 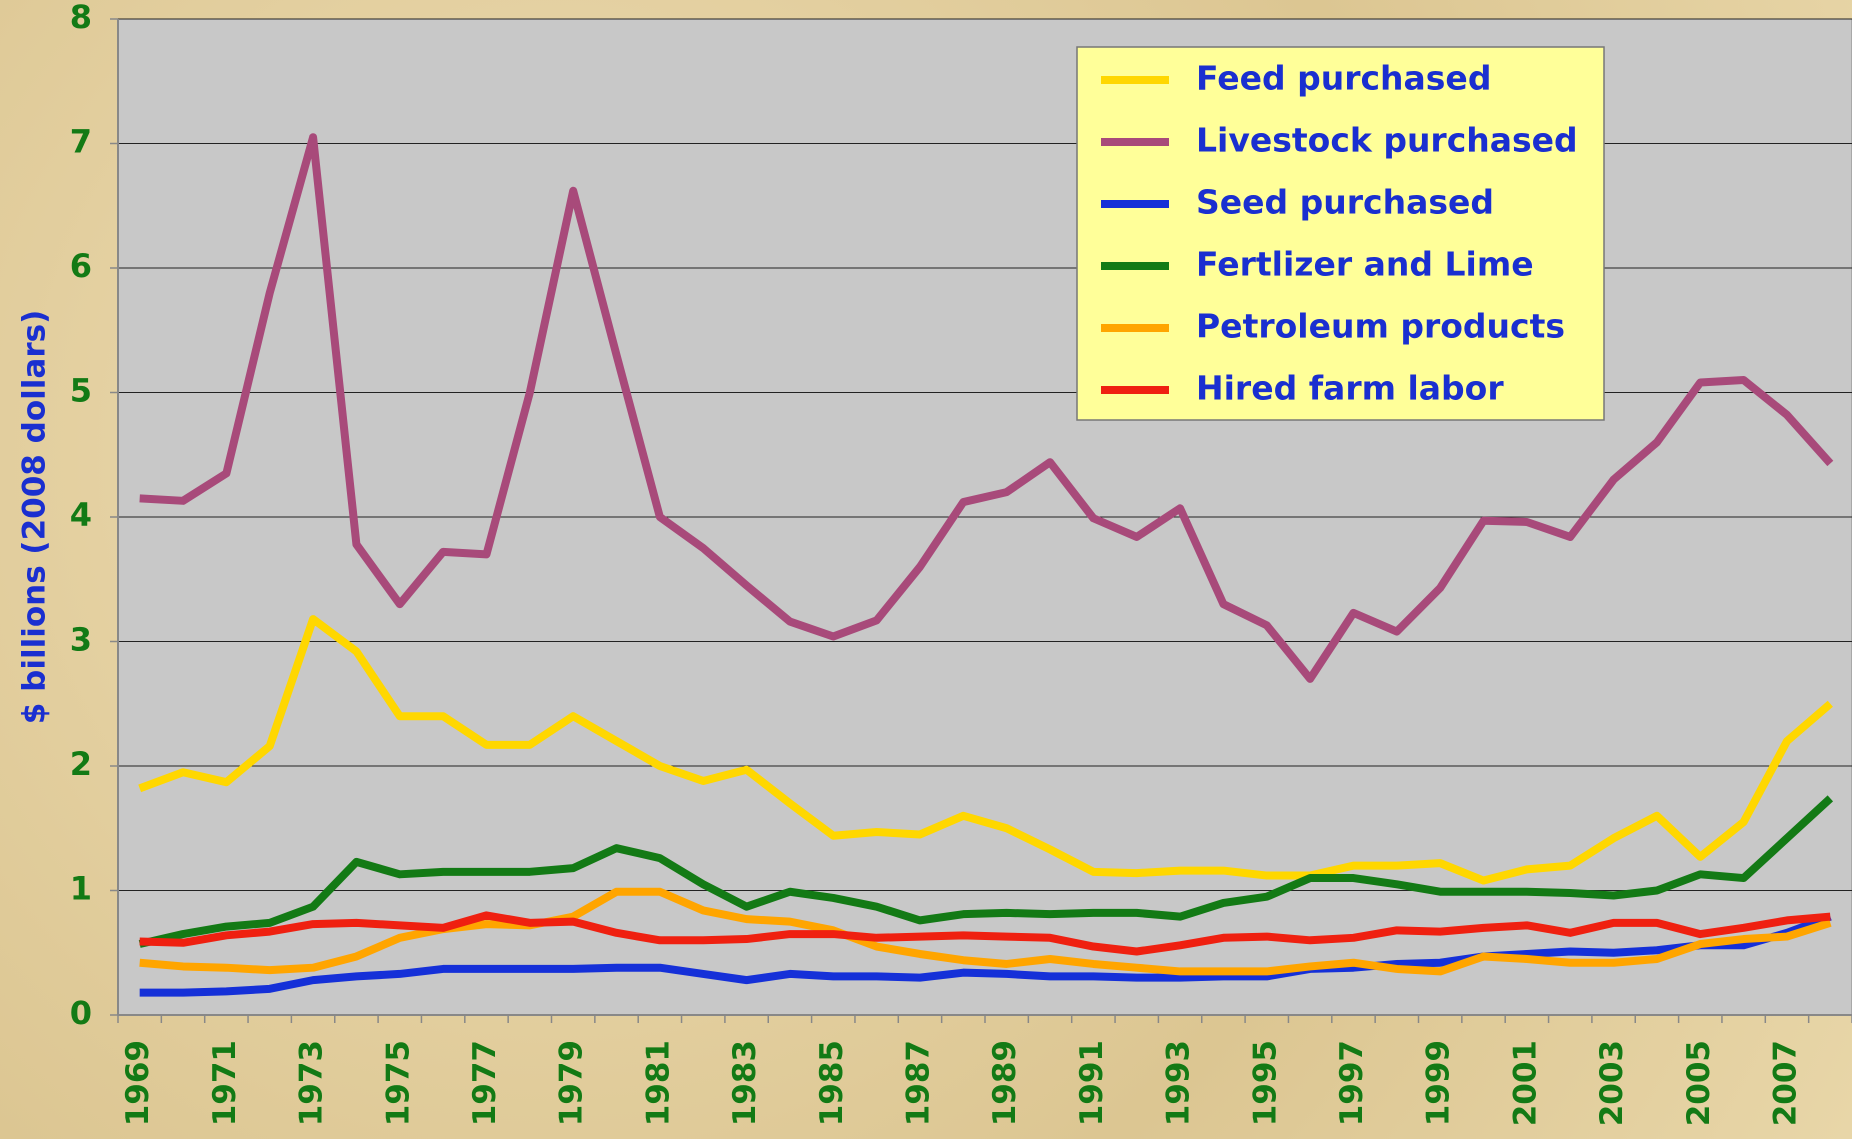 What do you see at coordinates (1345, 202) in the screenshot?
I see `legend-label: Seed purchased` at bounding box center [1345, 202].